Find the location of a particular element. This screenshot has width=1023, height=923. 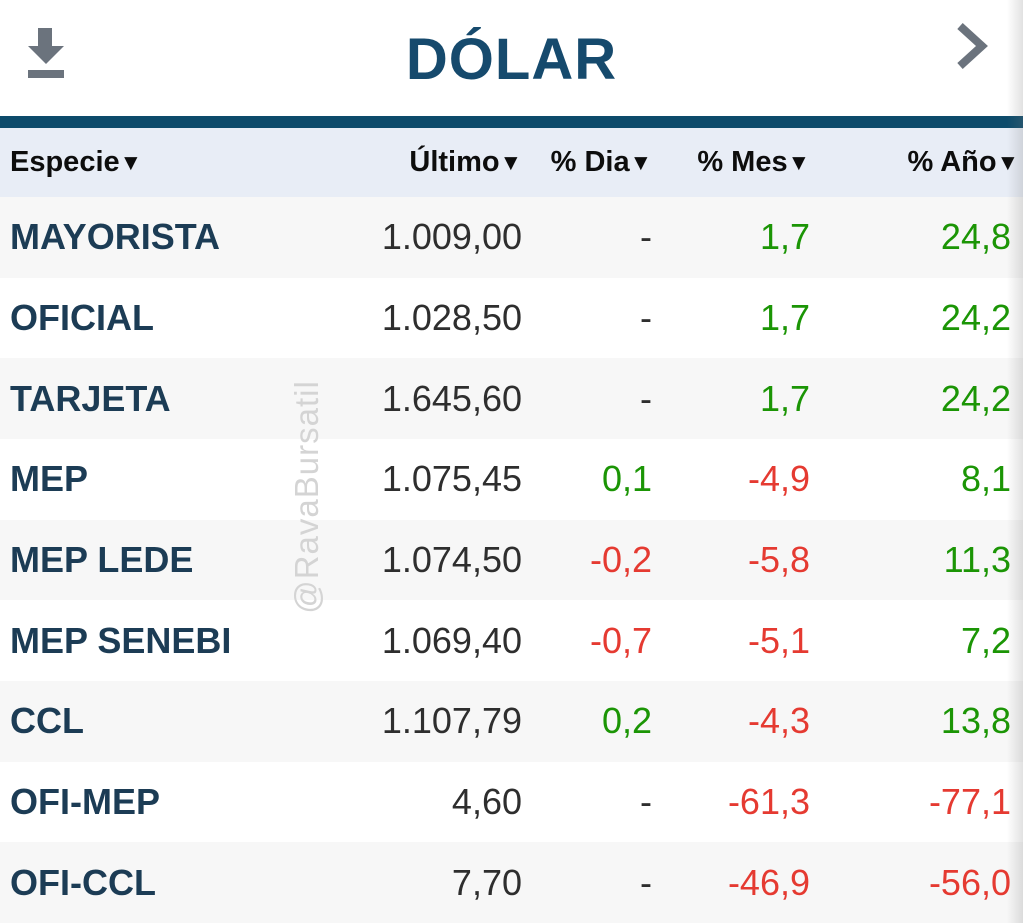

table-row: MEP LEDE 1.074,50 -0,2 -5,8 11,3 is located at coordinates (511, 560).